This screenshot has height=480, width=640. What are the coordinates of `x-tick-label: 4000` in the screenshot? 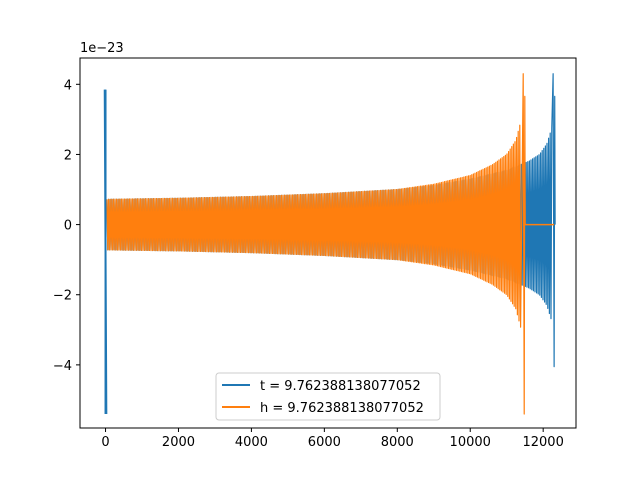 It's located at (251, 442).